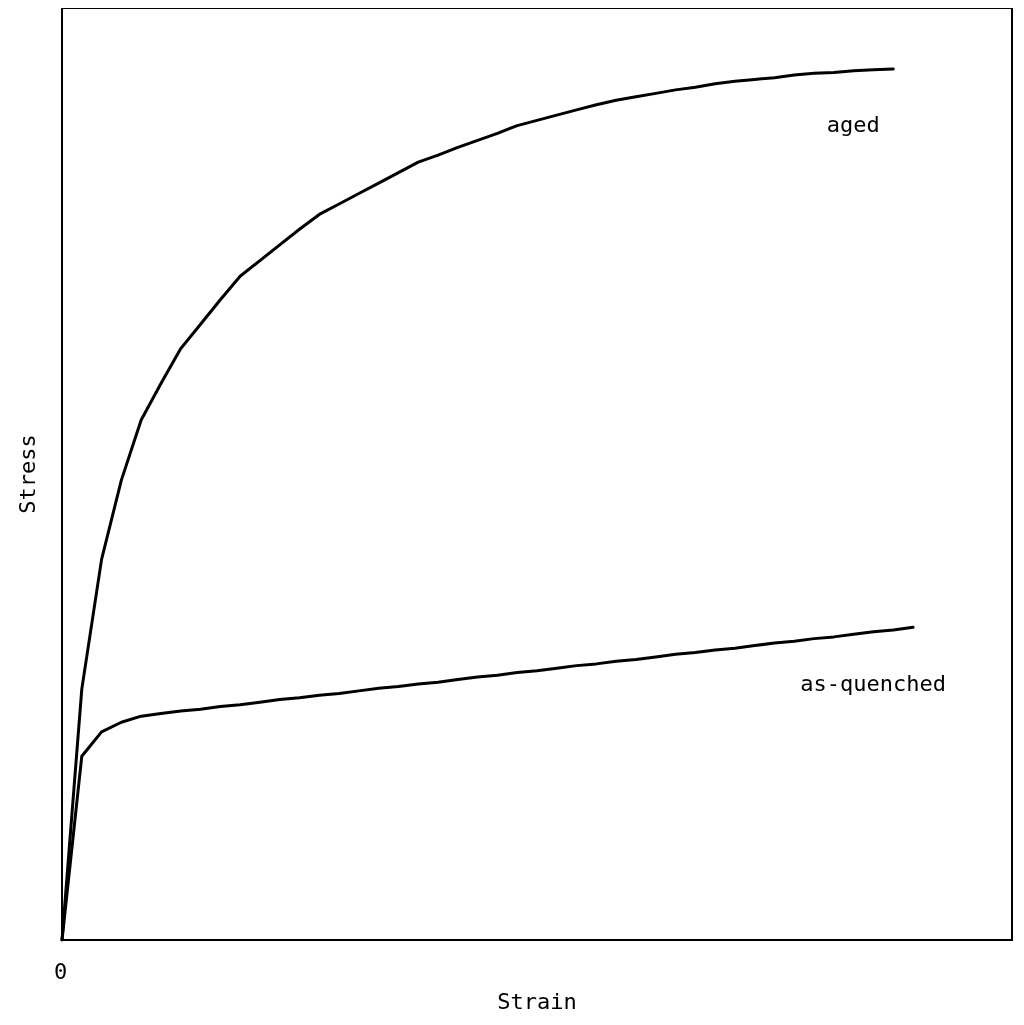 This screenshot has height=1025, width=1024. I want to click on series-label: as-quenched, so click(873, 683).